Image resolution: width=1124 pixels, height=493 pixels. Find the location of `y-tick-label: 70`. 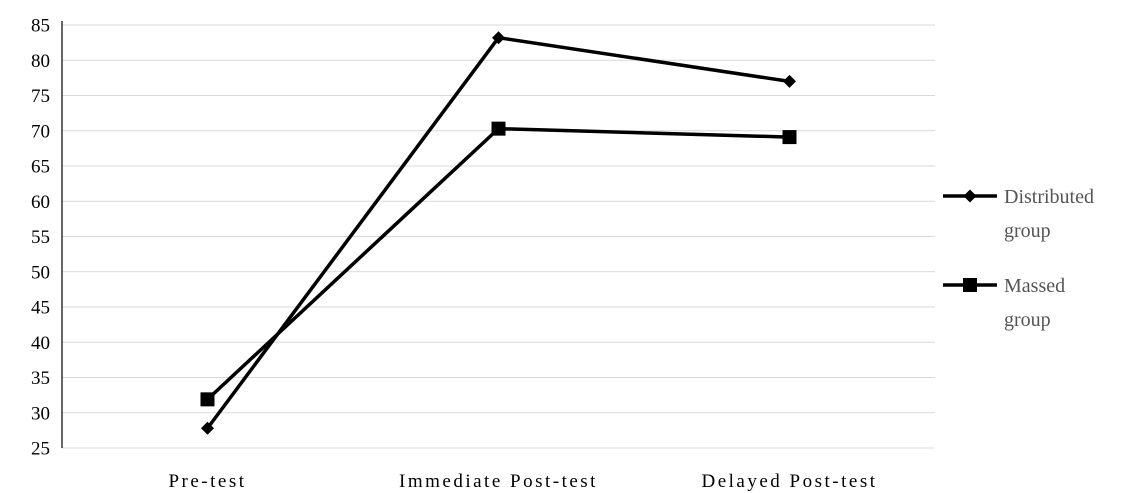

y-tick-label: 70 is located at coordinates (40, 131).